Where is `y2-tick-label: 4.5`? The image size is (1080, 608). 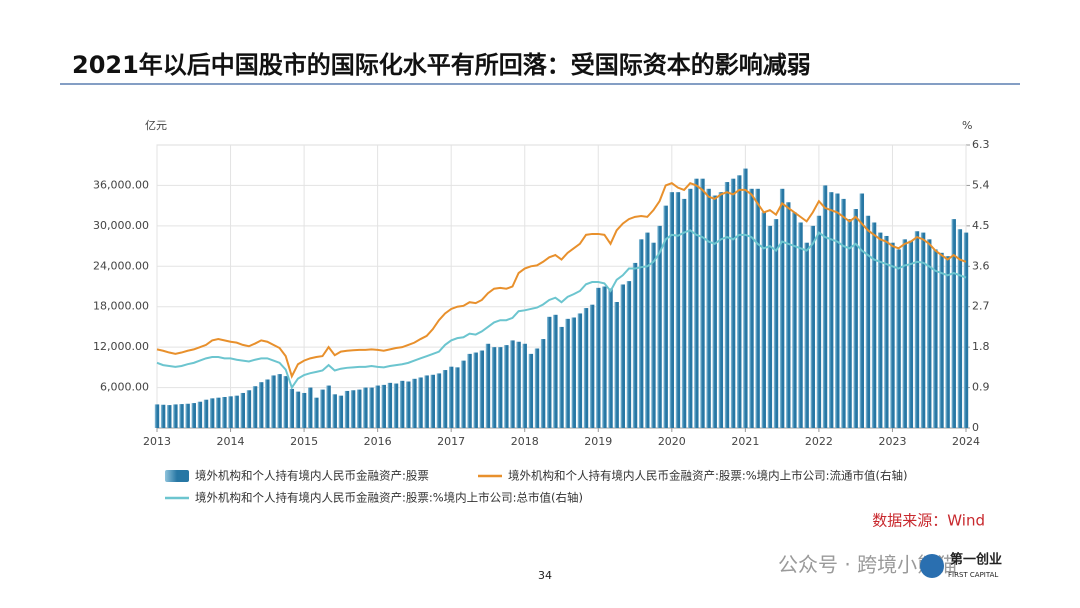
y2-tick-label: 4.5 is located at coordinates (981, 225).